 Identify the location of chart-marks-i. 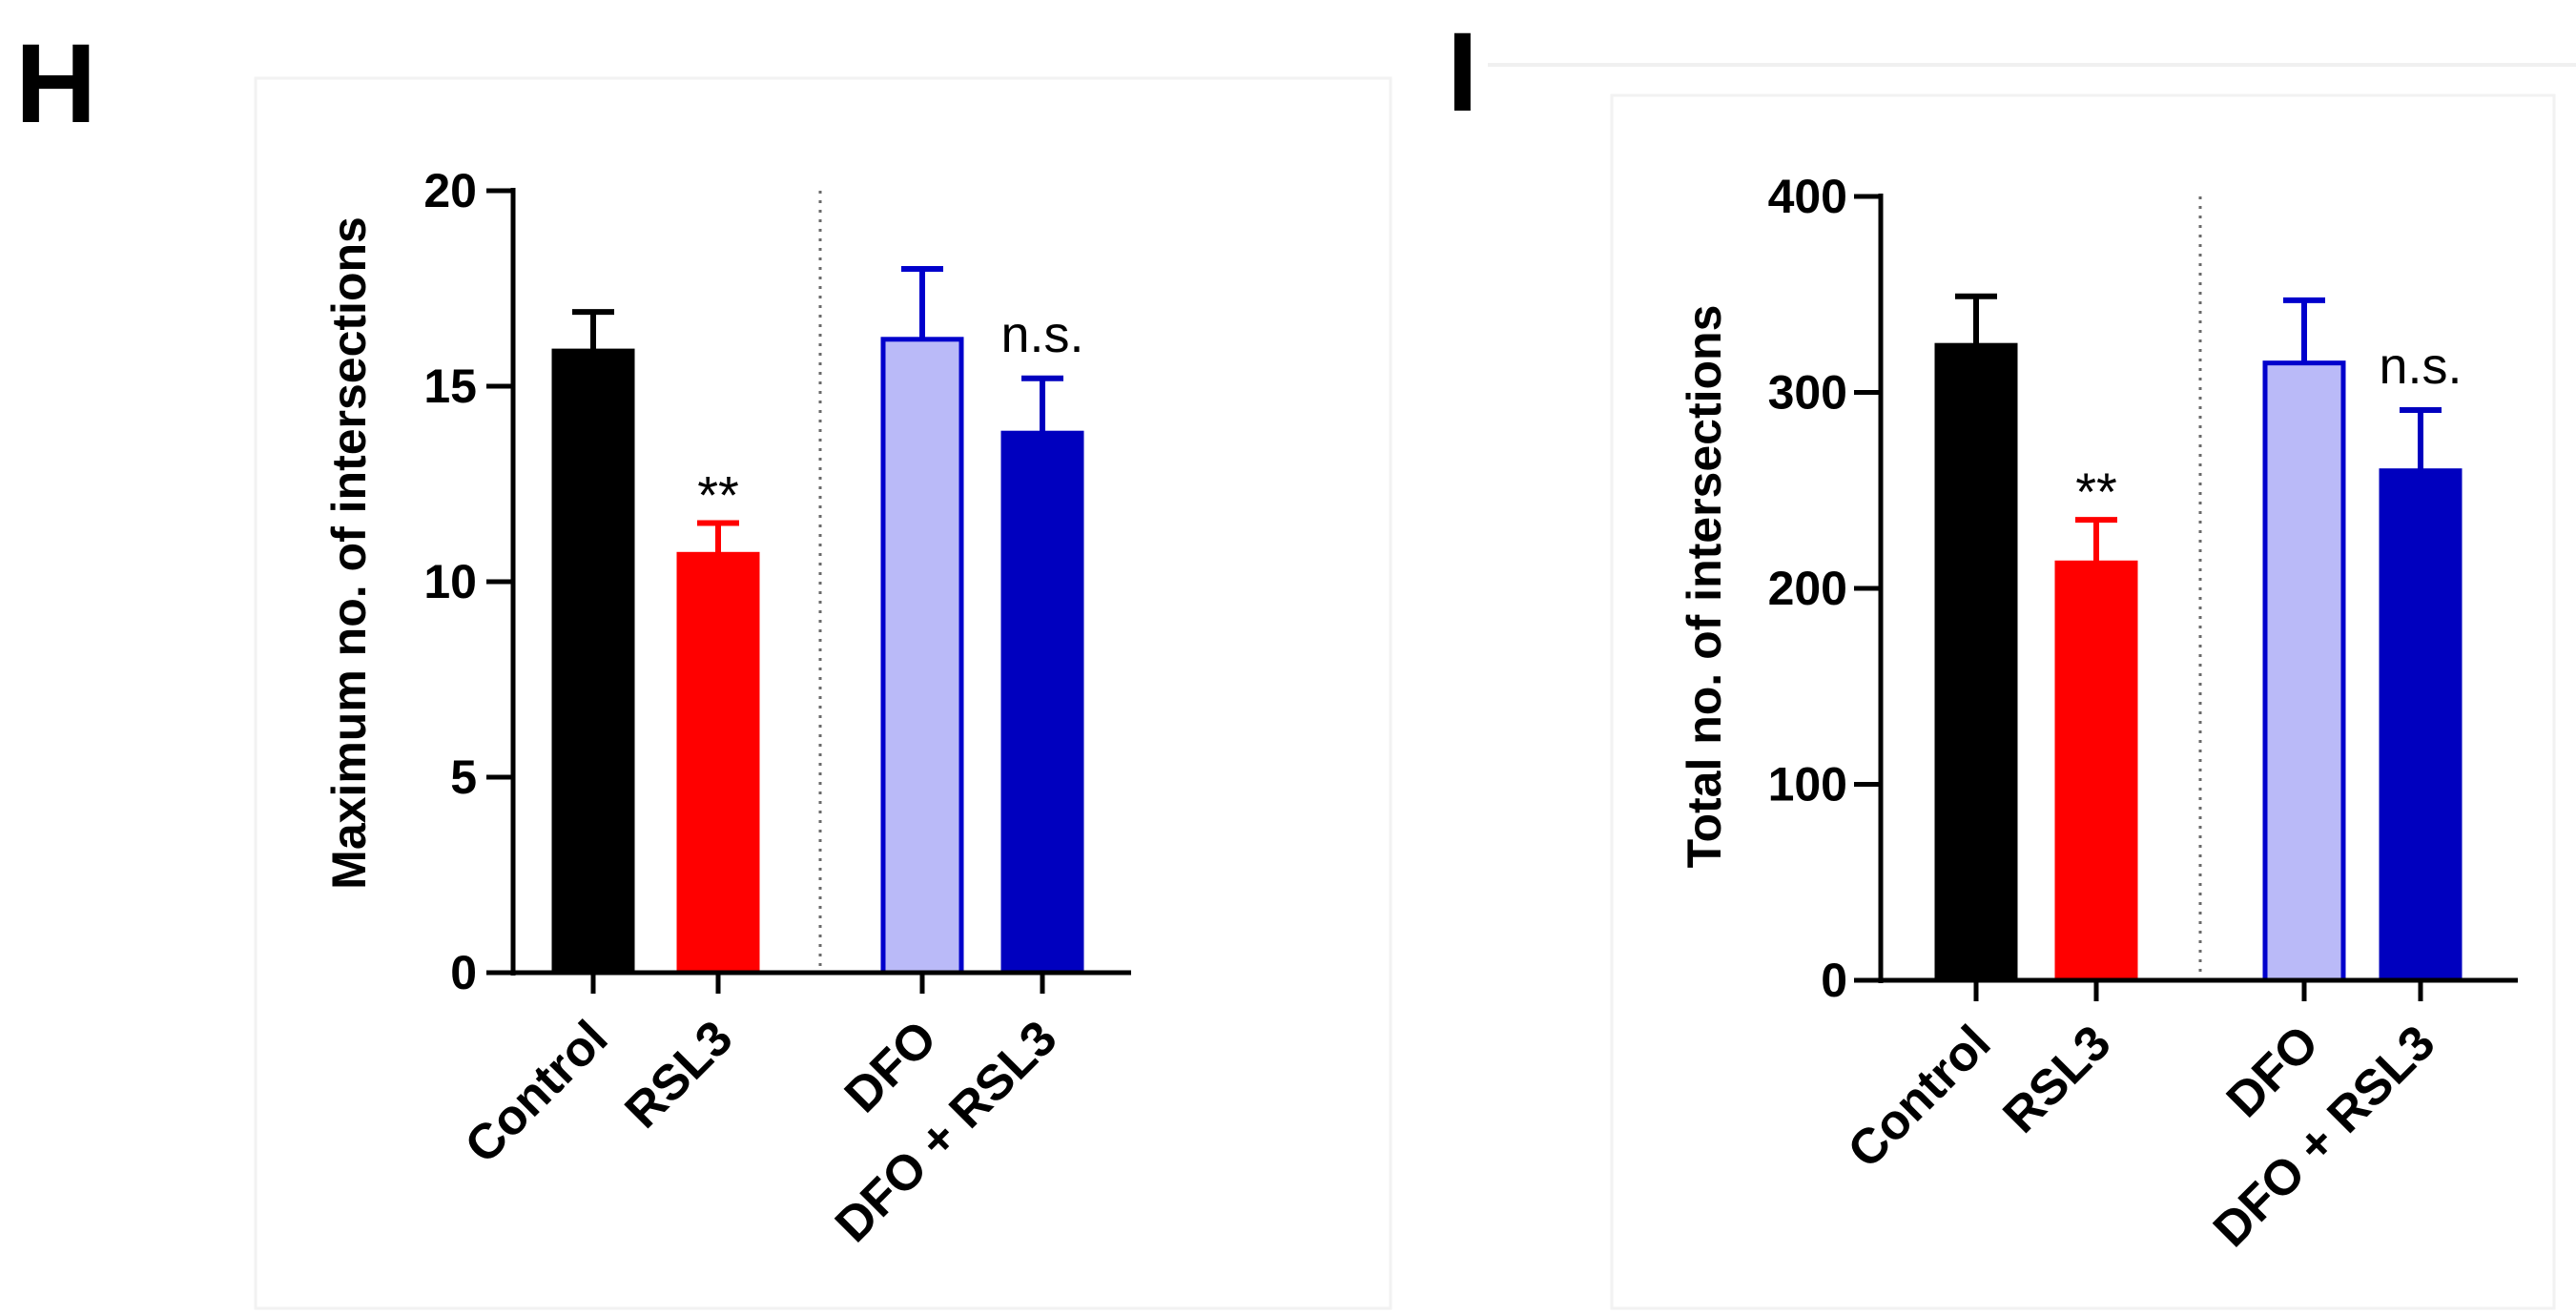
(2198, 662).